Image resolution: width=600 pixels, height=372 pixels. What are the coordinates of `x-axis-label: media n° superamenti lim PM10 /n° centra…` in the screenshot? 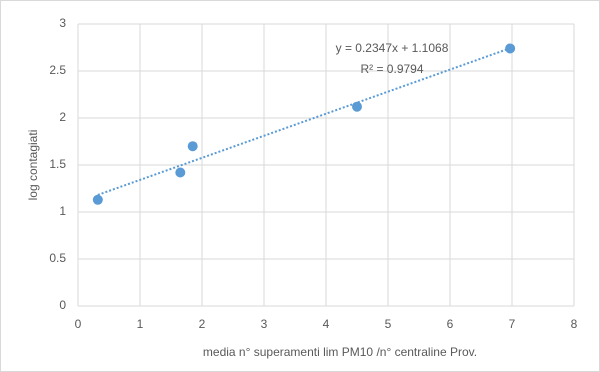 It's located at (340, 352).